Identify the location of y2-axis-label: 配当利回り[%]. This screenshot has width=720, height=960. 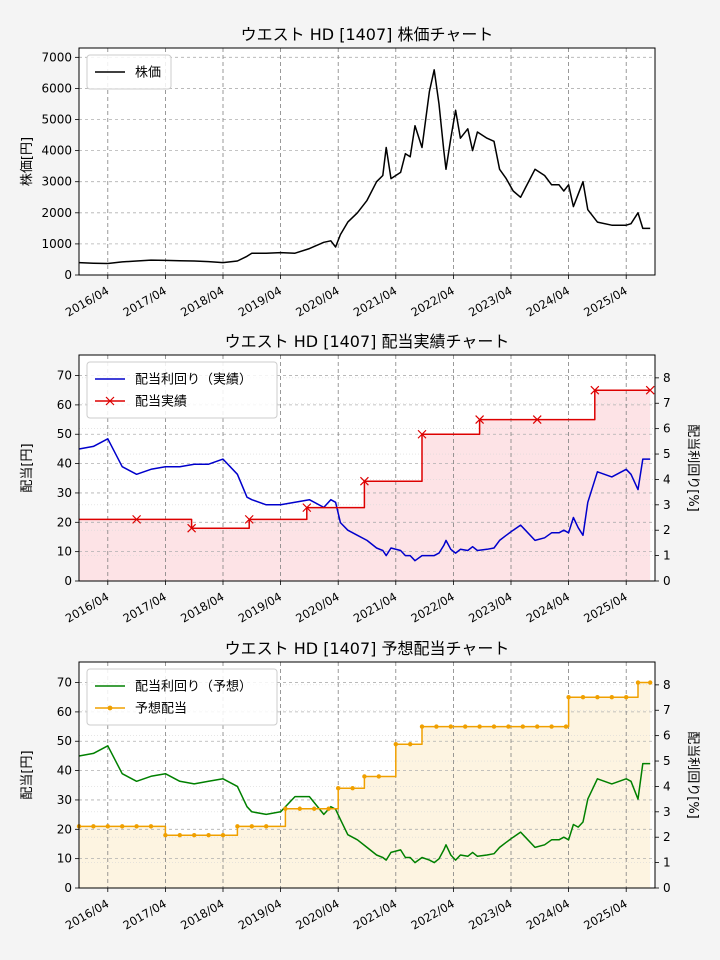
(692, 468).